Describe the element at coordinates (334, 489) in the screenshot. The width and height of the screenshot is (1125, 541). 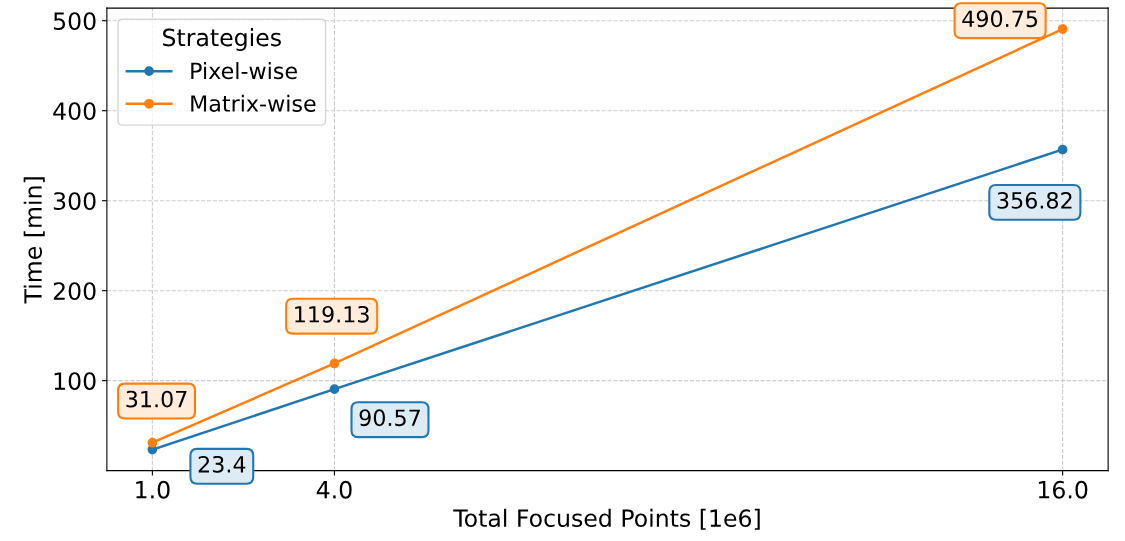
I see `x-tick-label: 4.0` at that location.